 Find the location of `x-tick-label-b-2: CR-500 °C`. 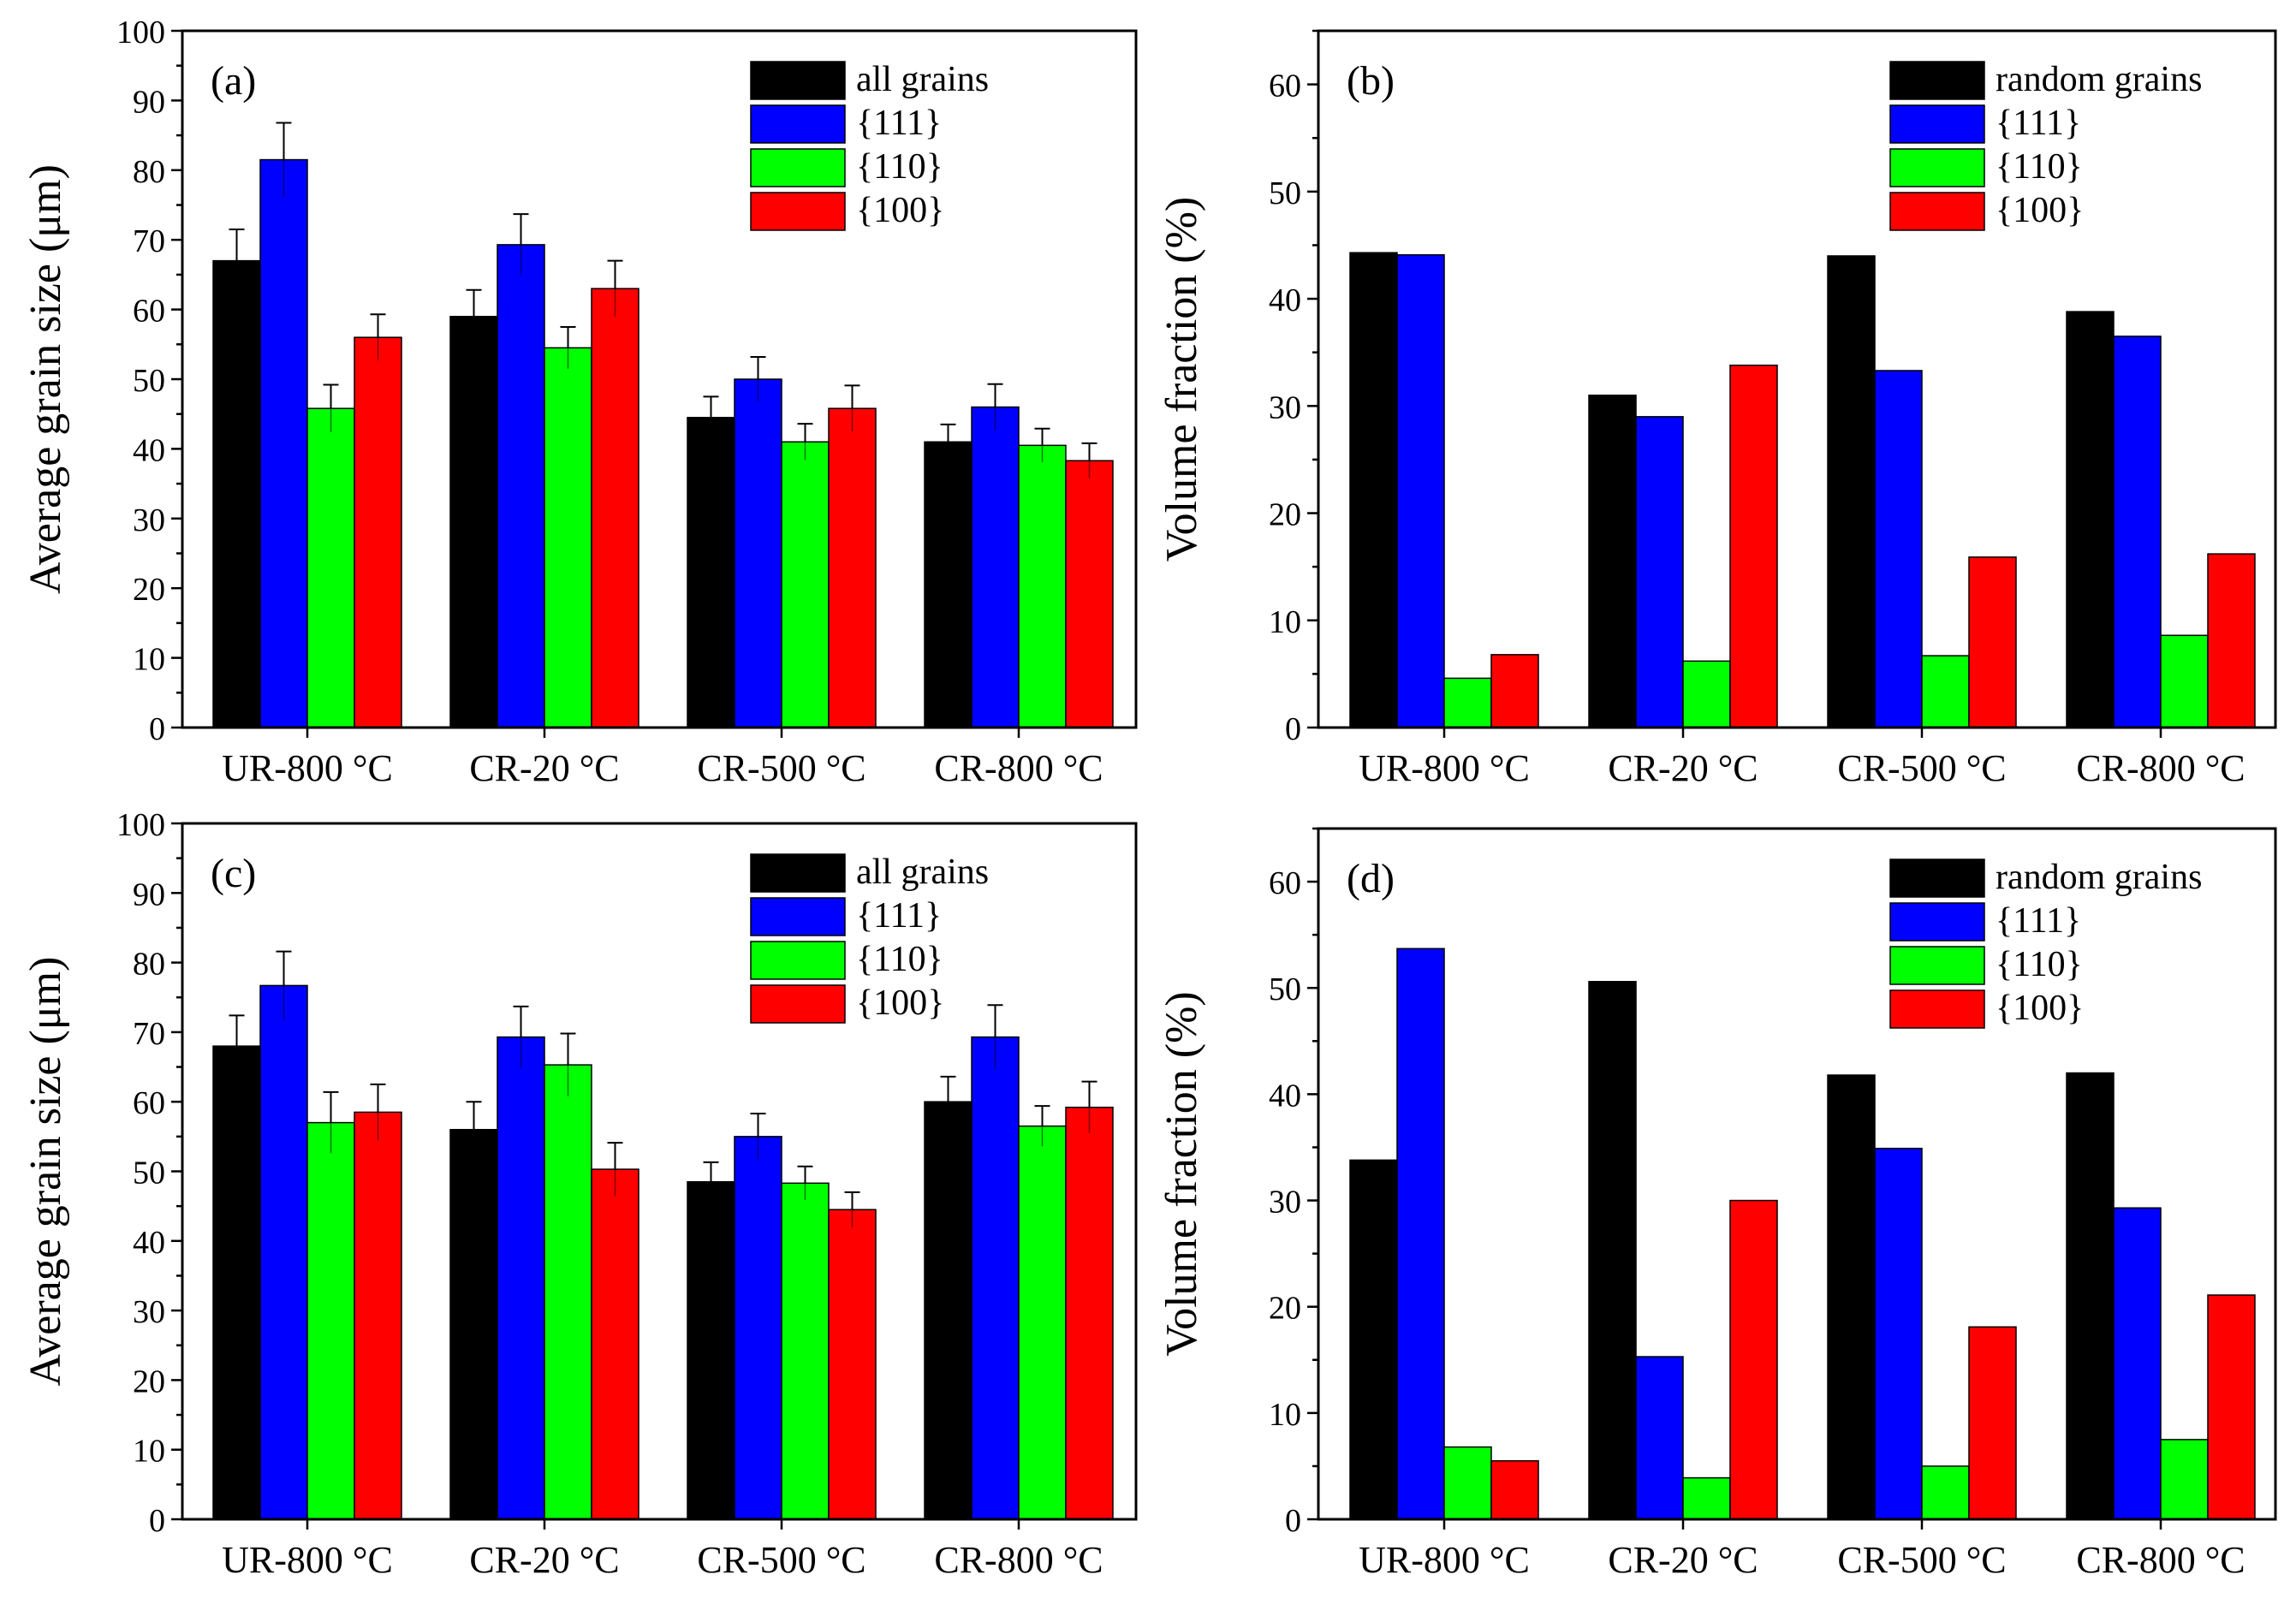

x-tick-label-b-2: CR-500 °C is located at coordinates (1921, 768).